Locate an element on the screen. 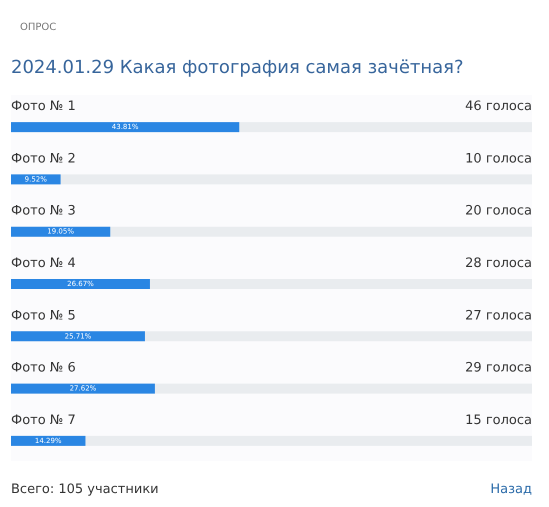  annotation: 27 голоса is located at coordinates (498, 316).